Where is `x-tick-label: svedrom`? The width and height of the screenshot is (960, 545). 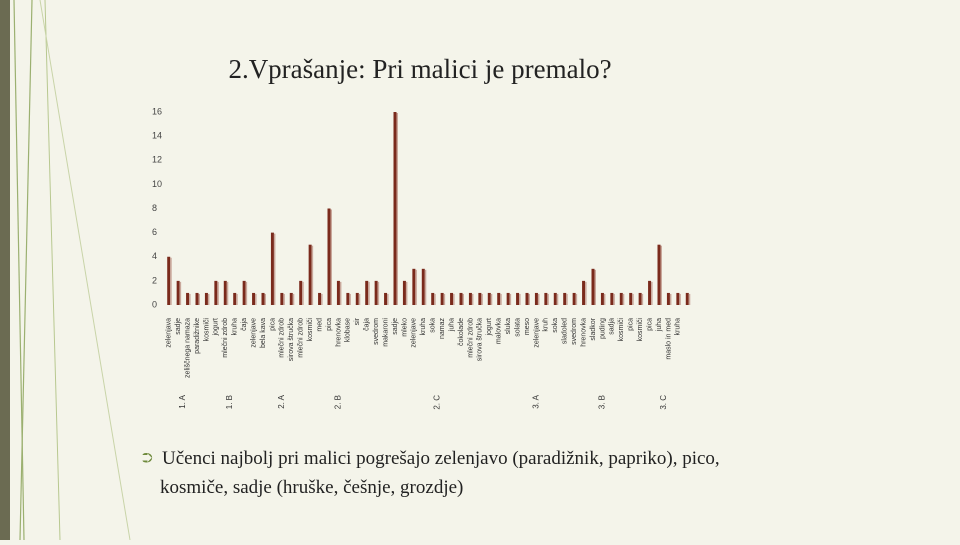
x-tick-label: svedrom is located at coordinates (376, 331).